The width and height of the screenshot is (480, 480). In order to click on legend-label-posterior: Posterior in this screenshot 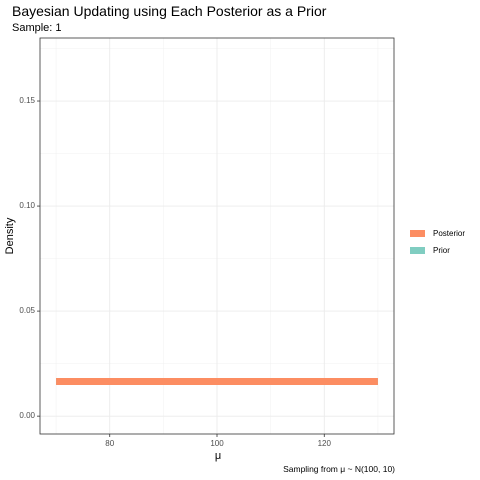, I will do `click(449, 233)`.